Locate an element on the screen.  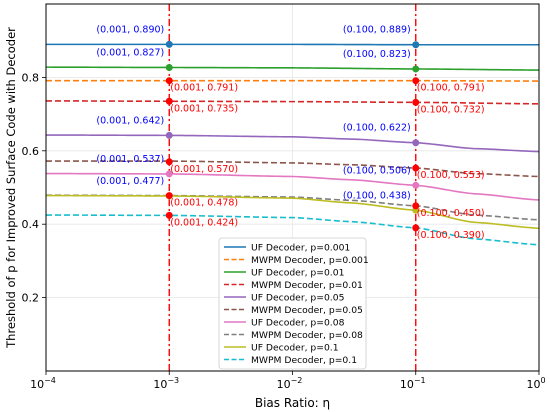
x-tick-label-0: 10⁻⁴ is located at coordinates (43, 383).